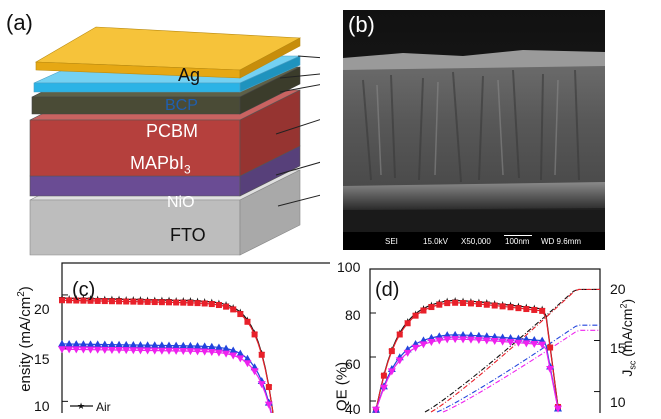  Describe the element at coordinates (518, 235) in the screenshot. I see `sem-scale-bar` at that location.